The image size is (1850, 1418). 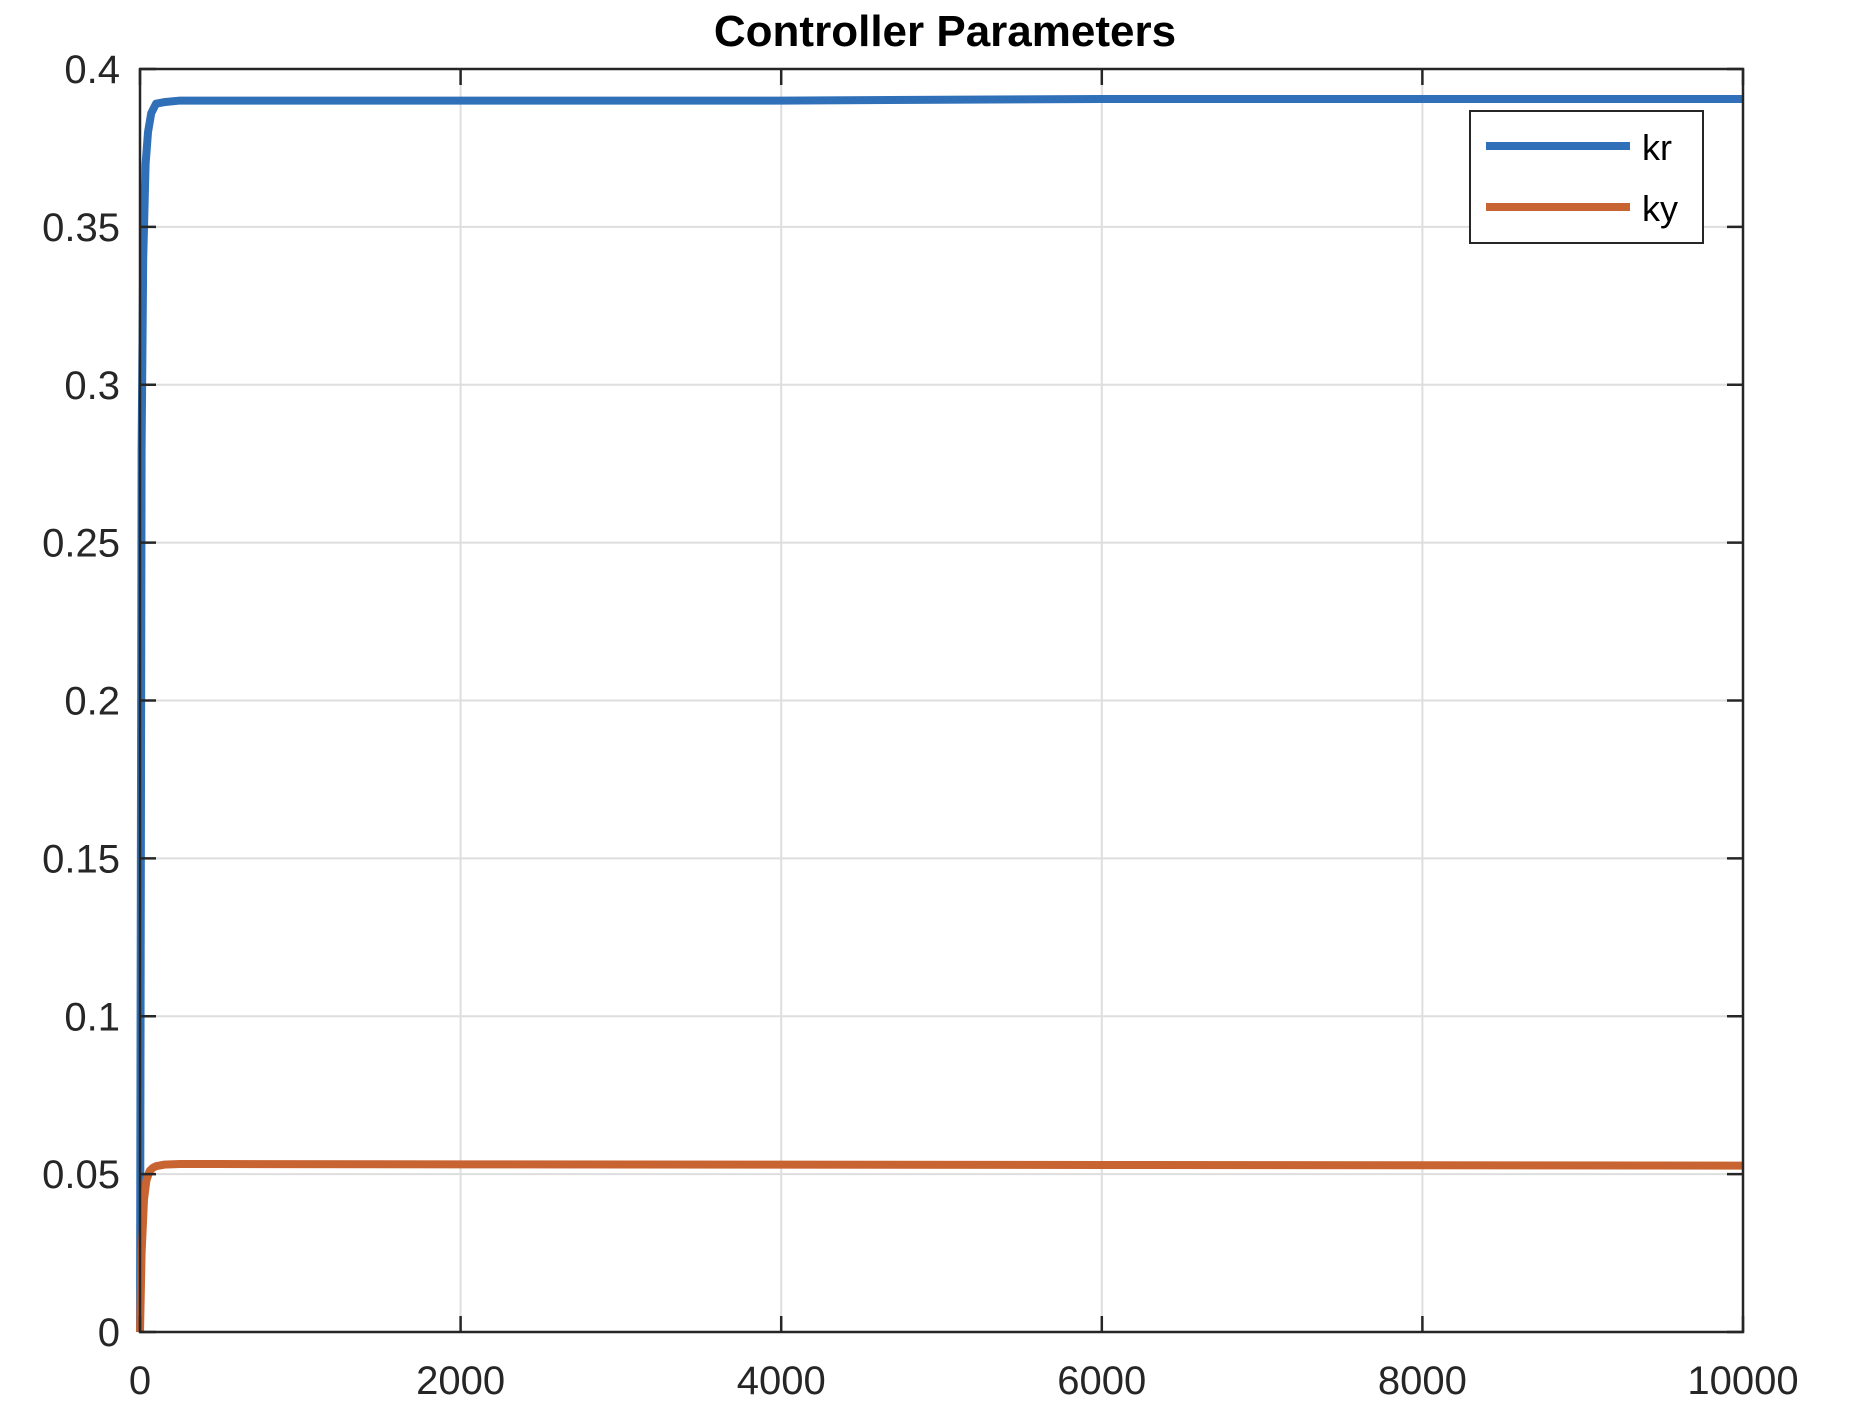 I want to click on y-tick-label: 0.05, so click(x=81, y=1175).